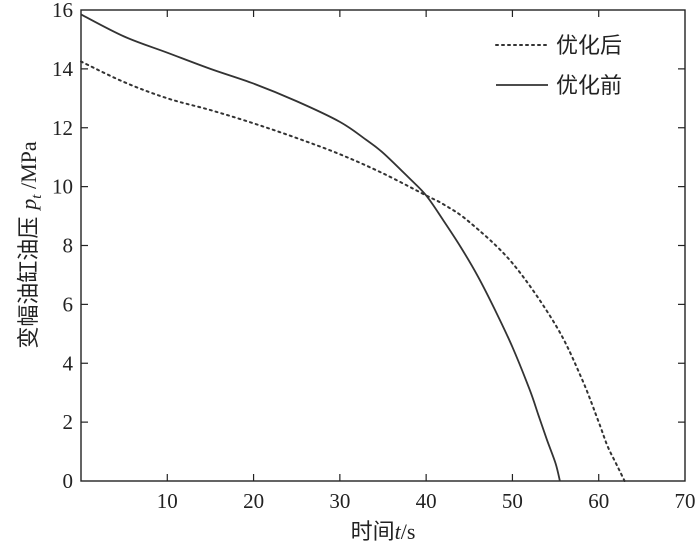 This screenshot has width=700, height=549. What do you see at coordinates (62, 187) in the screenshot?
I see `y-tick-label: 10` at bounding box center [62, 187].